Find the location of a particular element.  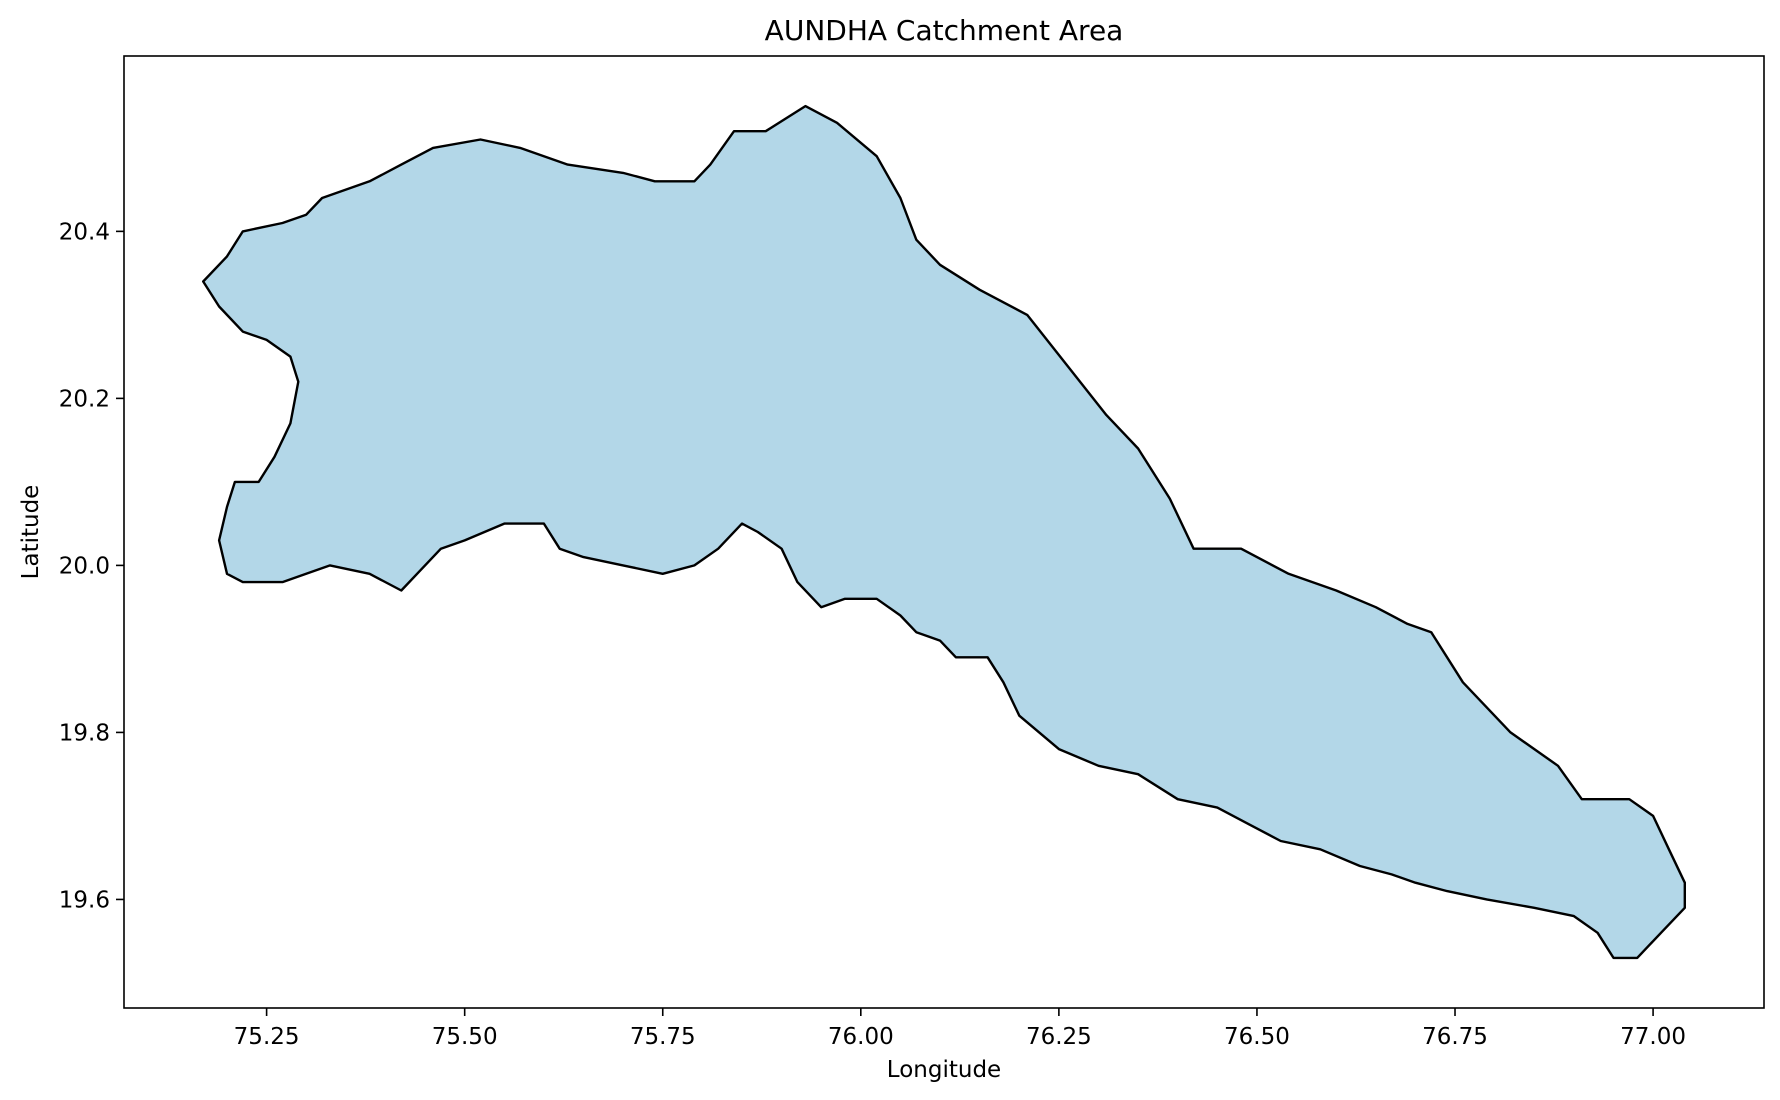

y-axis-title: Latitude is located at coordinates (31, 532).